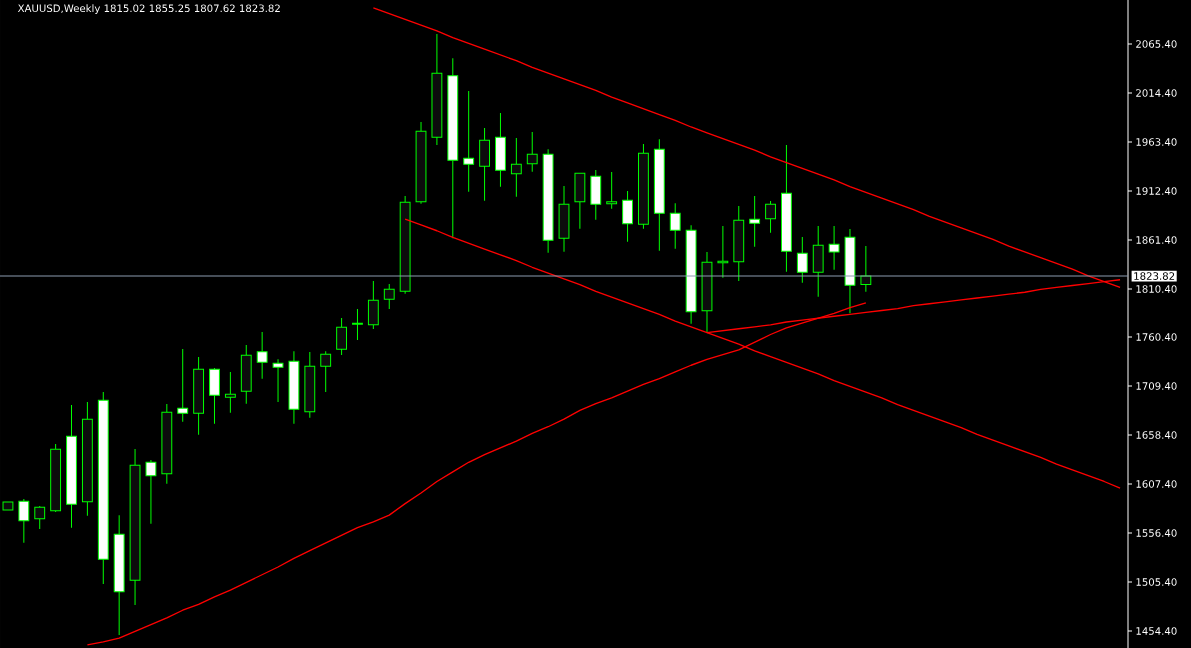 Image resolution: width=1191 pixels, height=648 pixels. What do you see at coordinates (1156, 240) in the screenshot?
I see `y-tick-label: 1861.40` at bounding box center [1156, 240].